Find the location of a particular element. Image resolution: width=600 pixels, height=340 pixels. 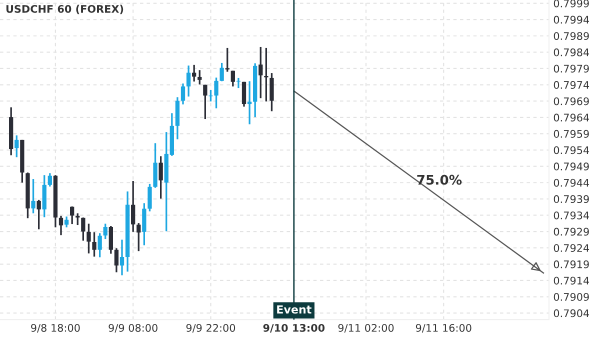

y-tick-label: 0.7949 is located at coordinates (571, 166).